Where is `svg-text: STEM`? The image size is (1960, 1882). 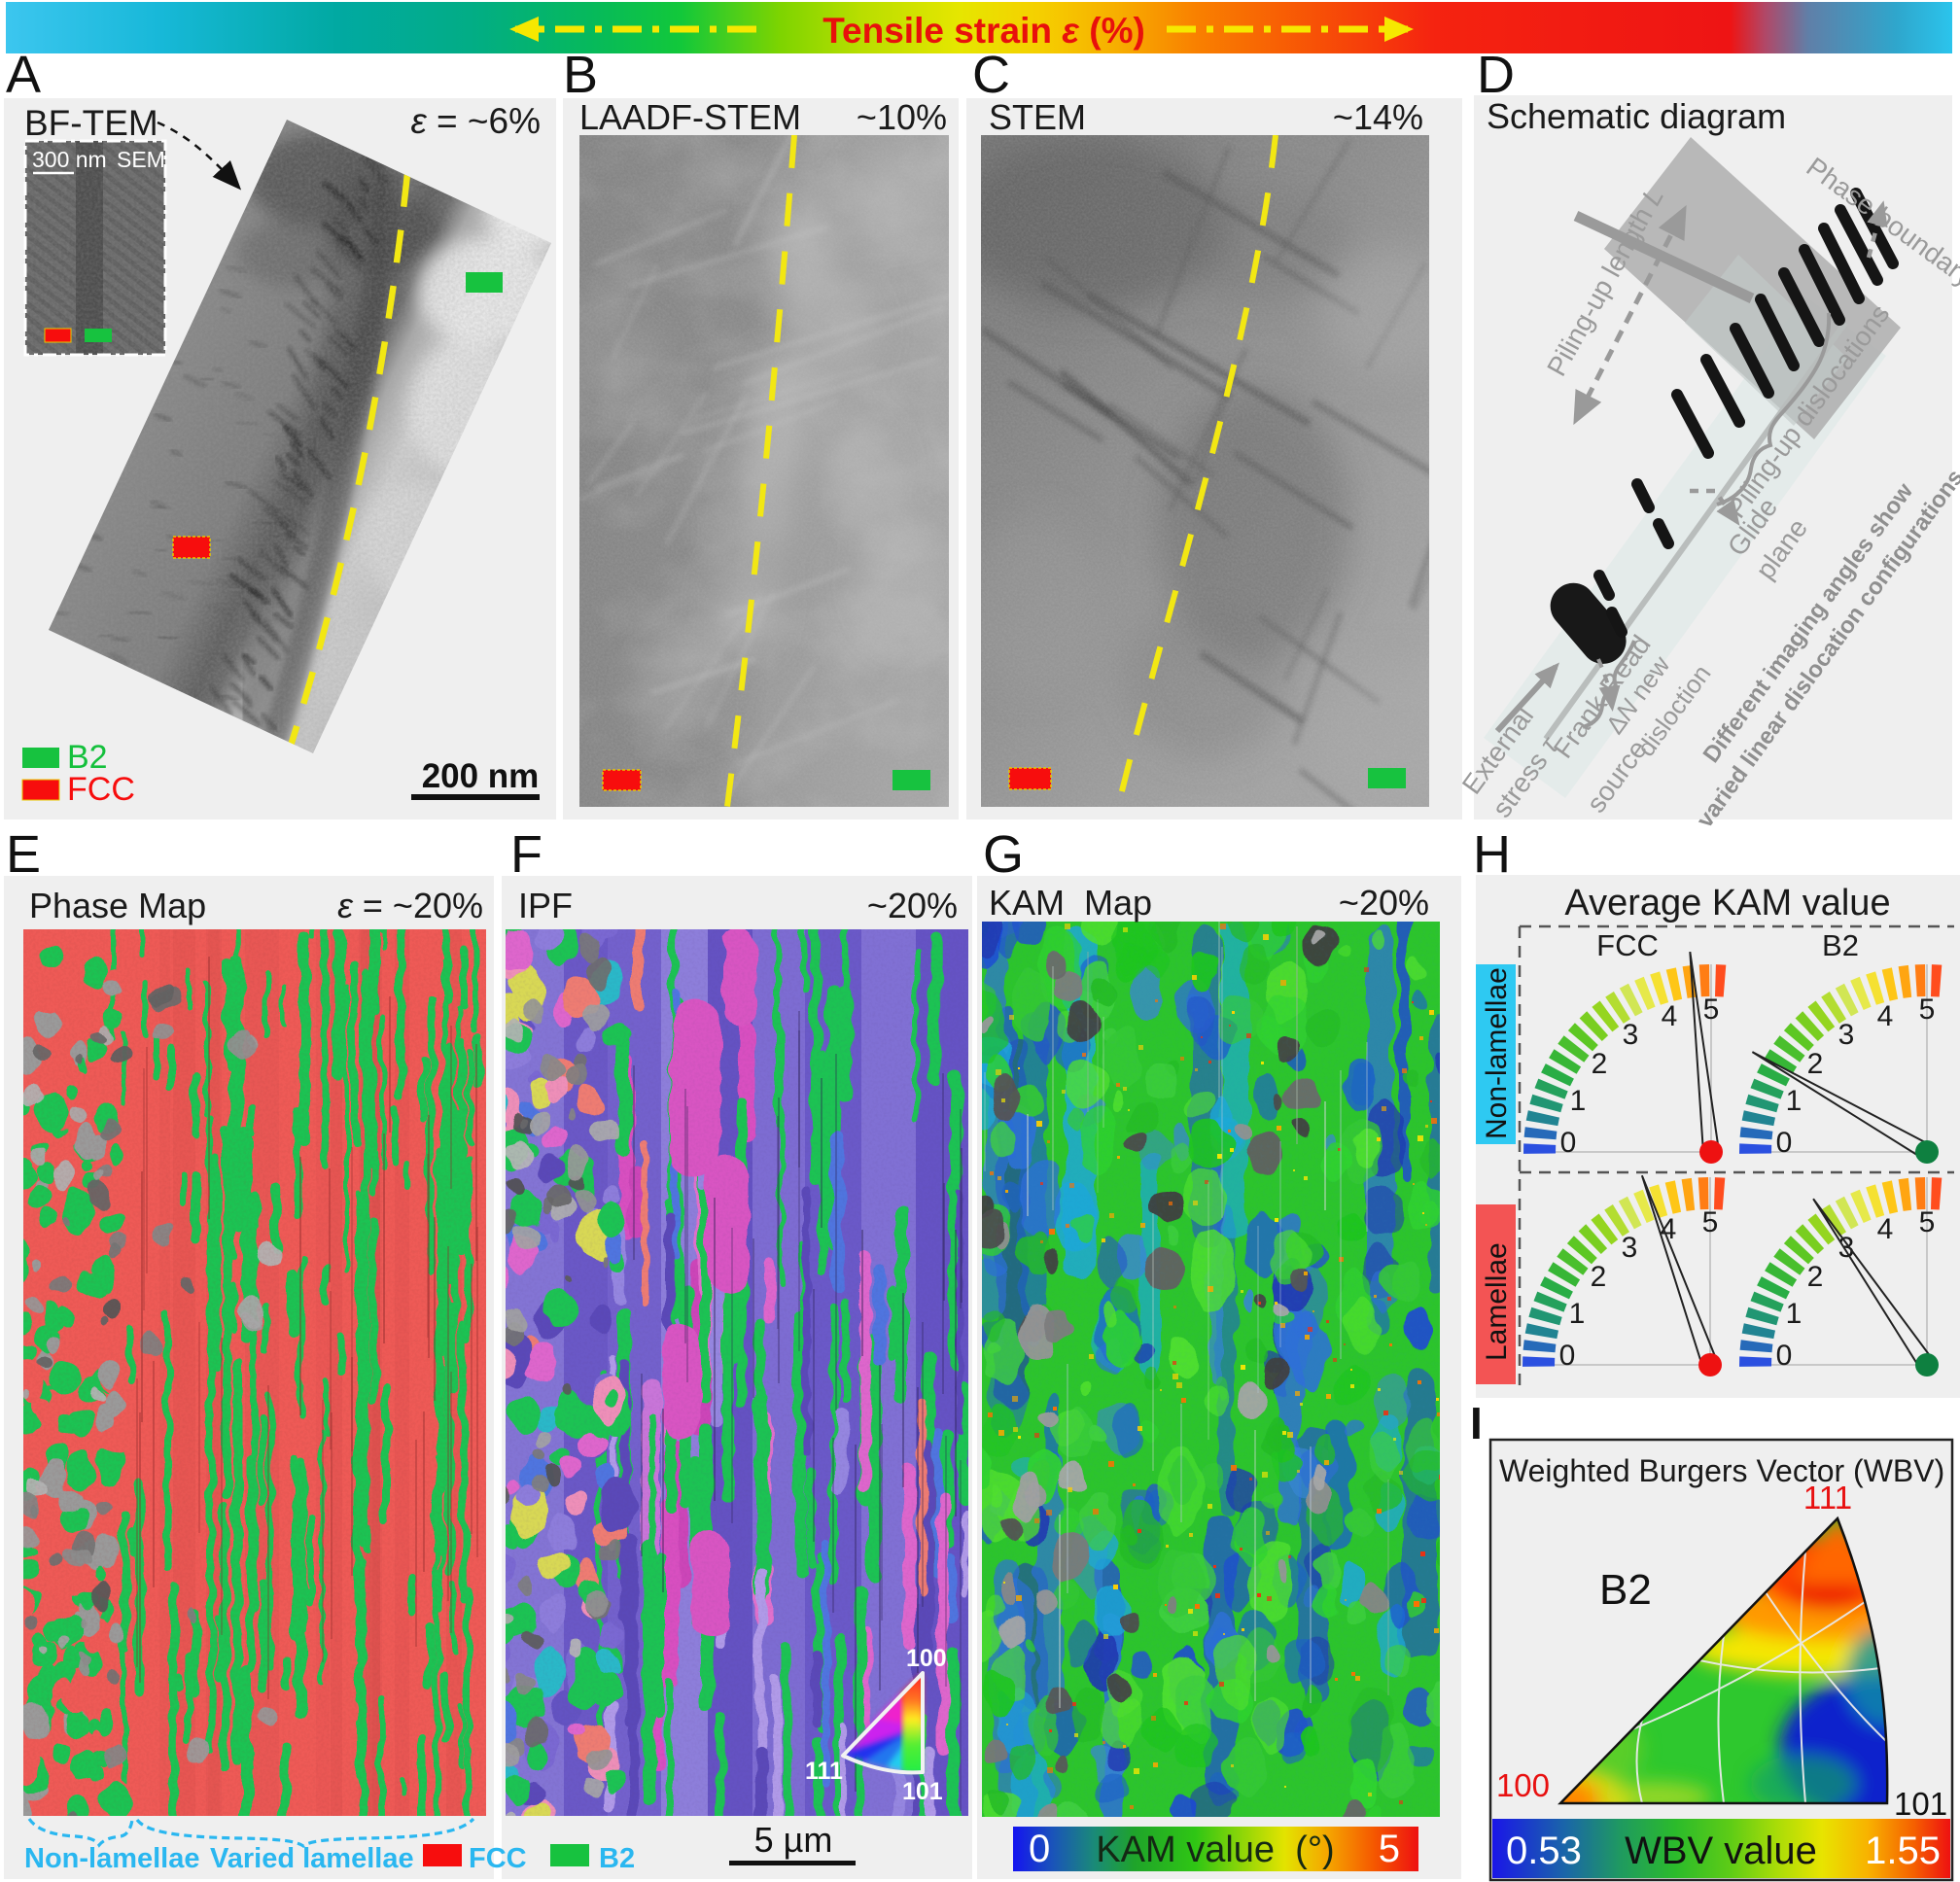
svg-text: STEM is located at coordinates (1037, 117).